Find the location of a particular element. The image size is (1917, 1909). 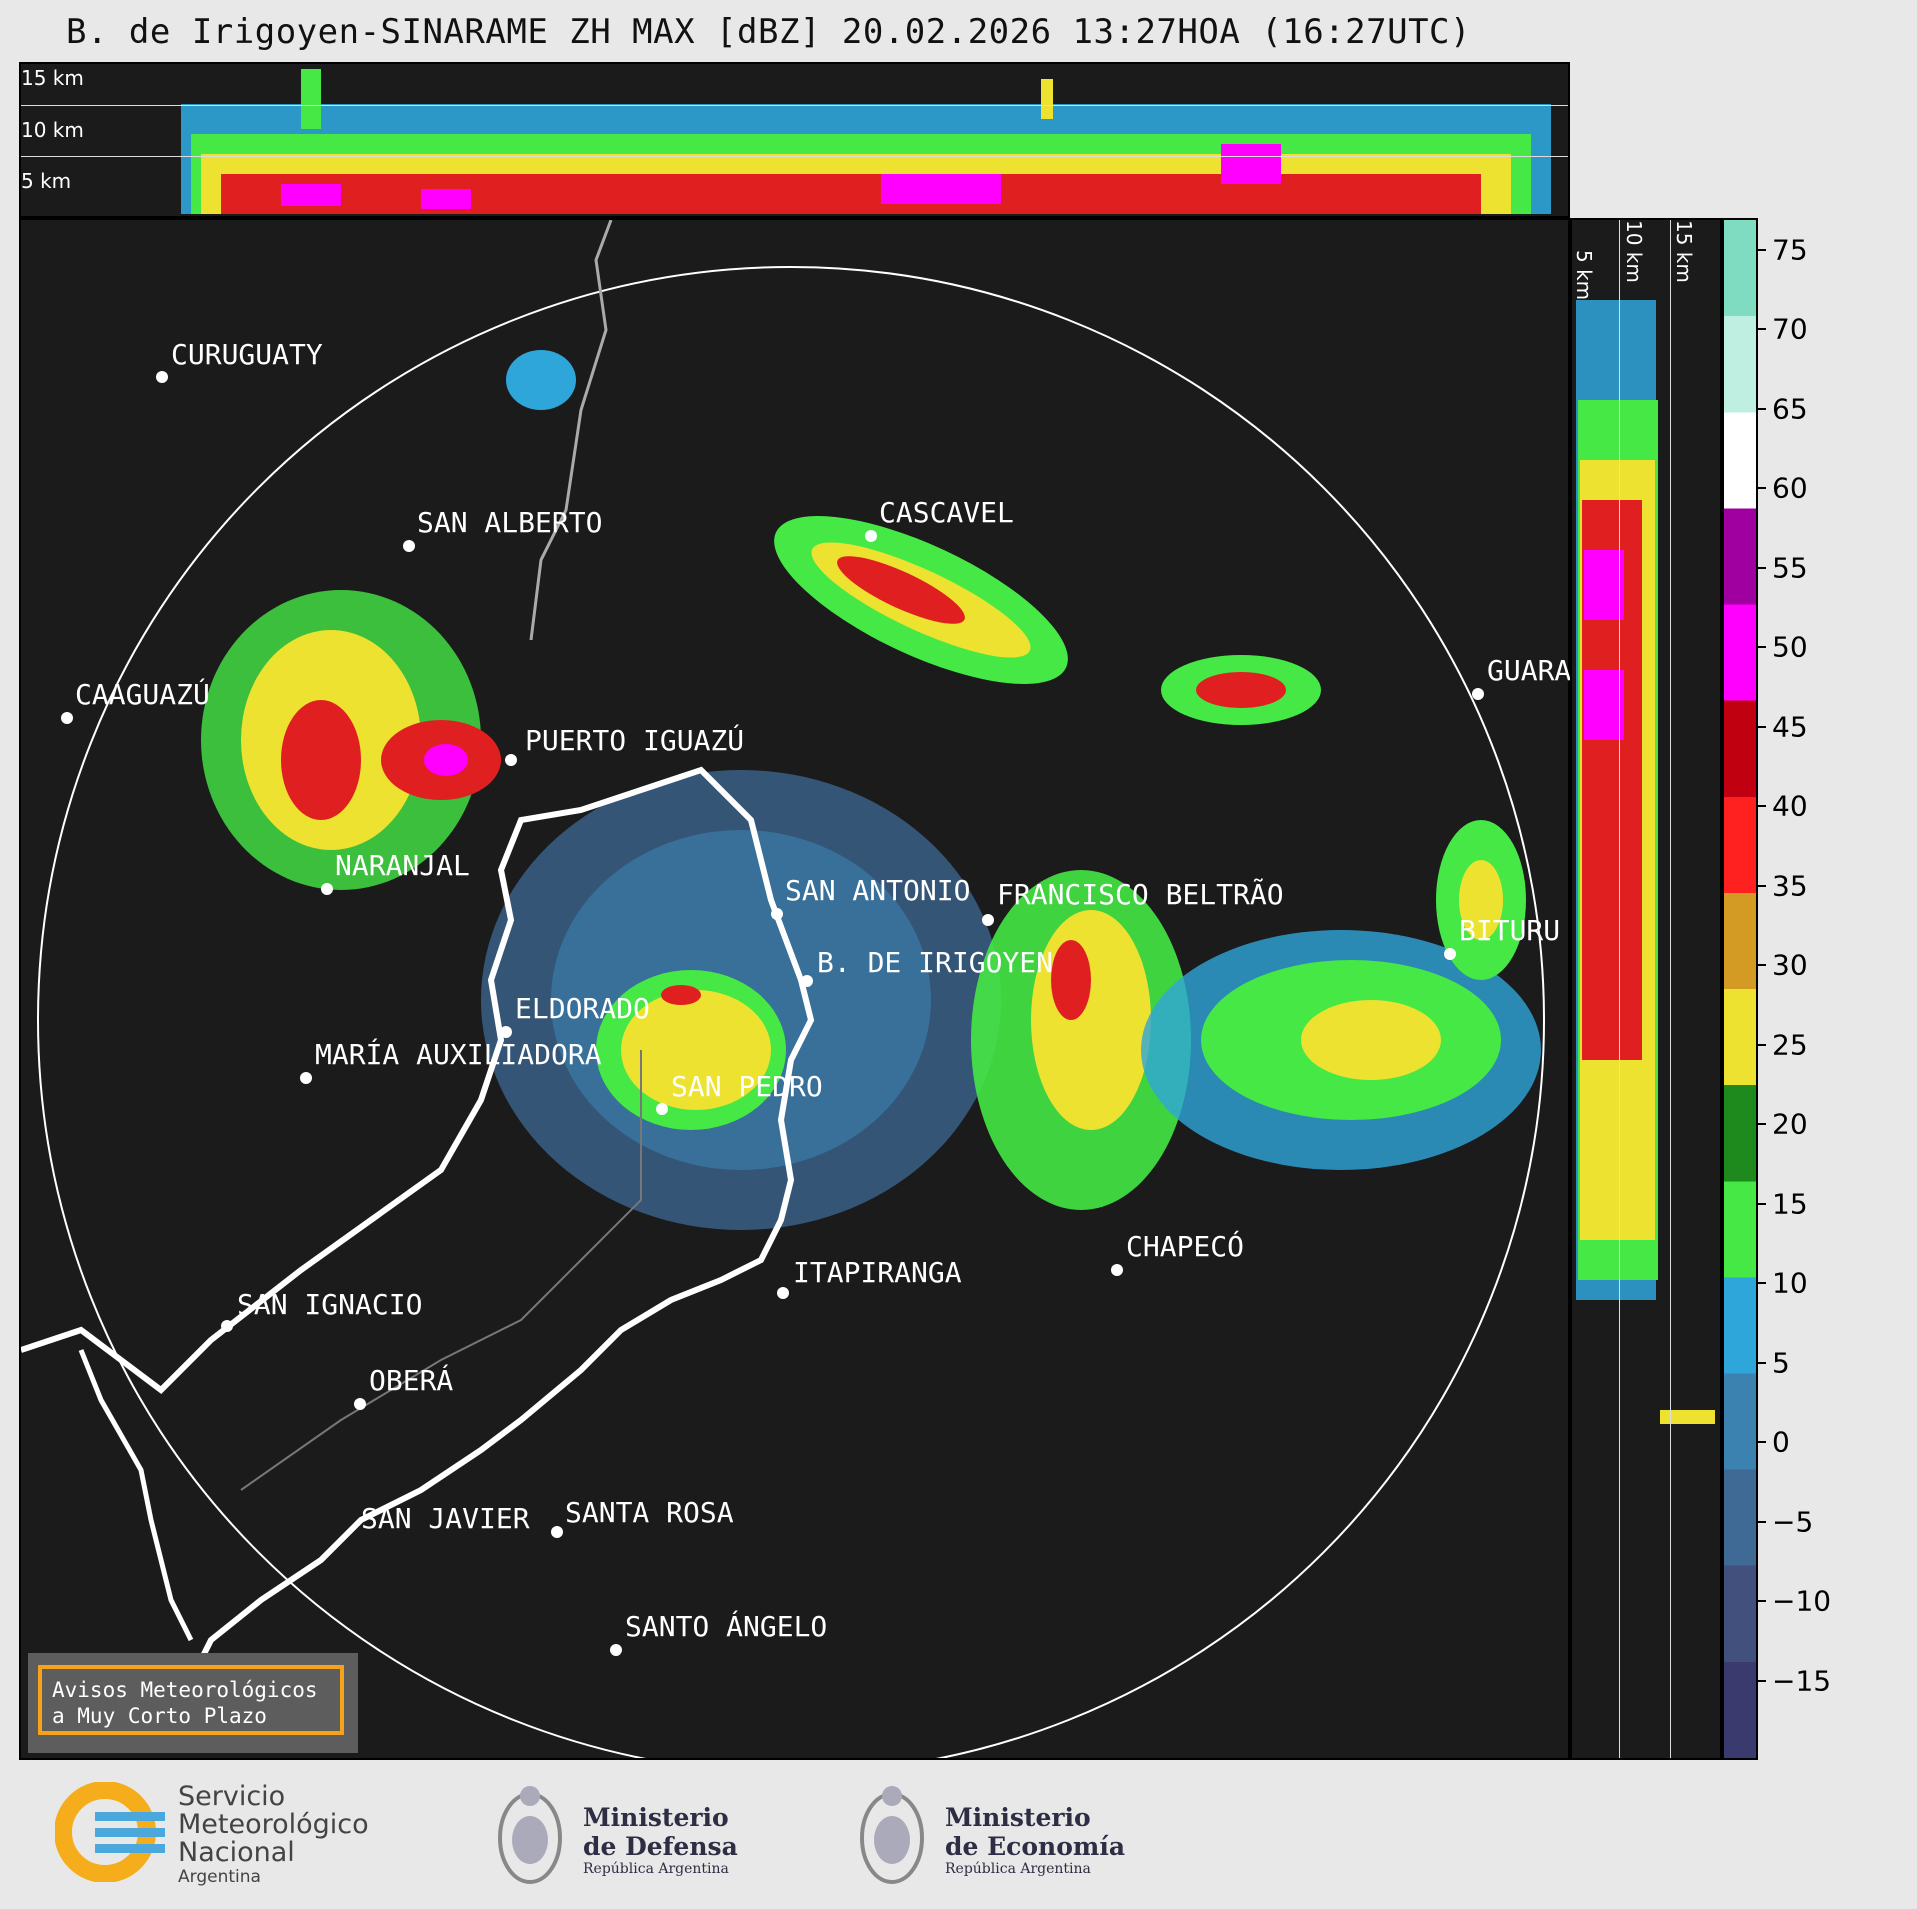

side-altitude-label: 5 km is located at coordinates (1584, 275).